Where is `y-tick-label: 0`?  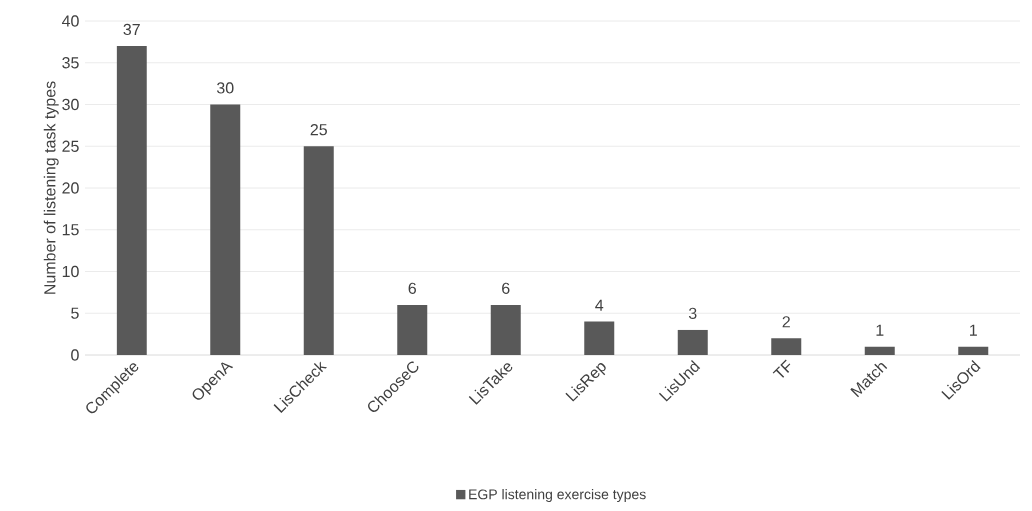
y-tick-label: 0 is located at coordinates (75, 355).